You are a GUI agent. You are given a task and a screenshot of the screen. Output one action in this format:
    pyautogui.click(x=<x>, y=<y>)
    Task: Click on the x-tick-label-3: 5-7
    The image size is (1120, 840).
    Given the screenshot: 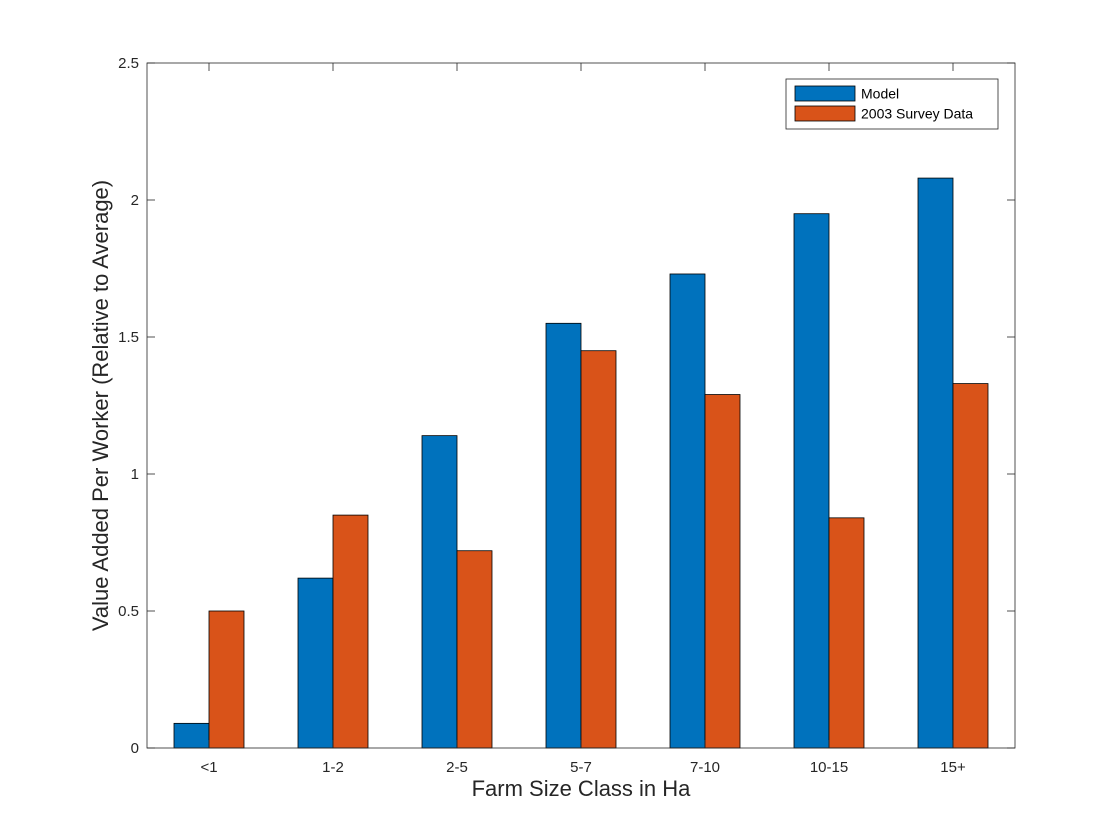 What is the action you would take?
    pyautogui.click(x=581, y=767)
    